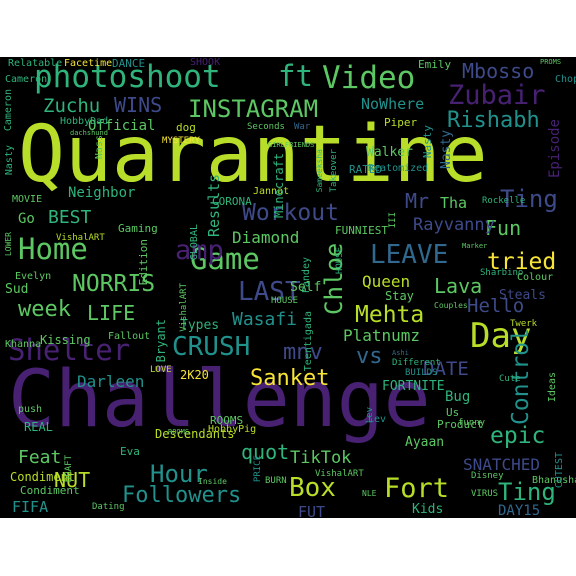 This screenshot has width=576, height=576. I want to click on word-different-v: Lev, so click(370, 415).